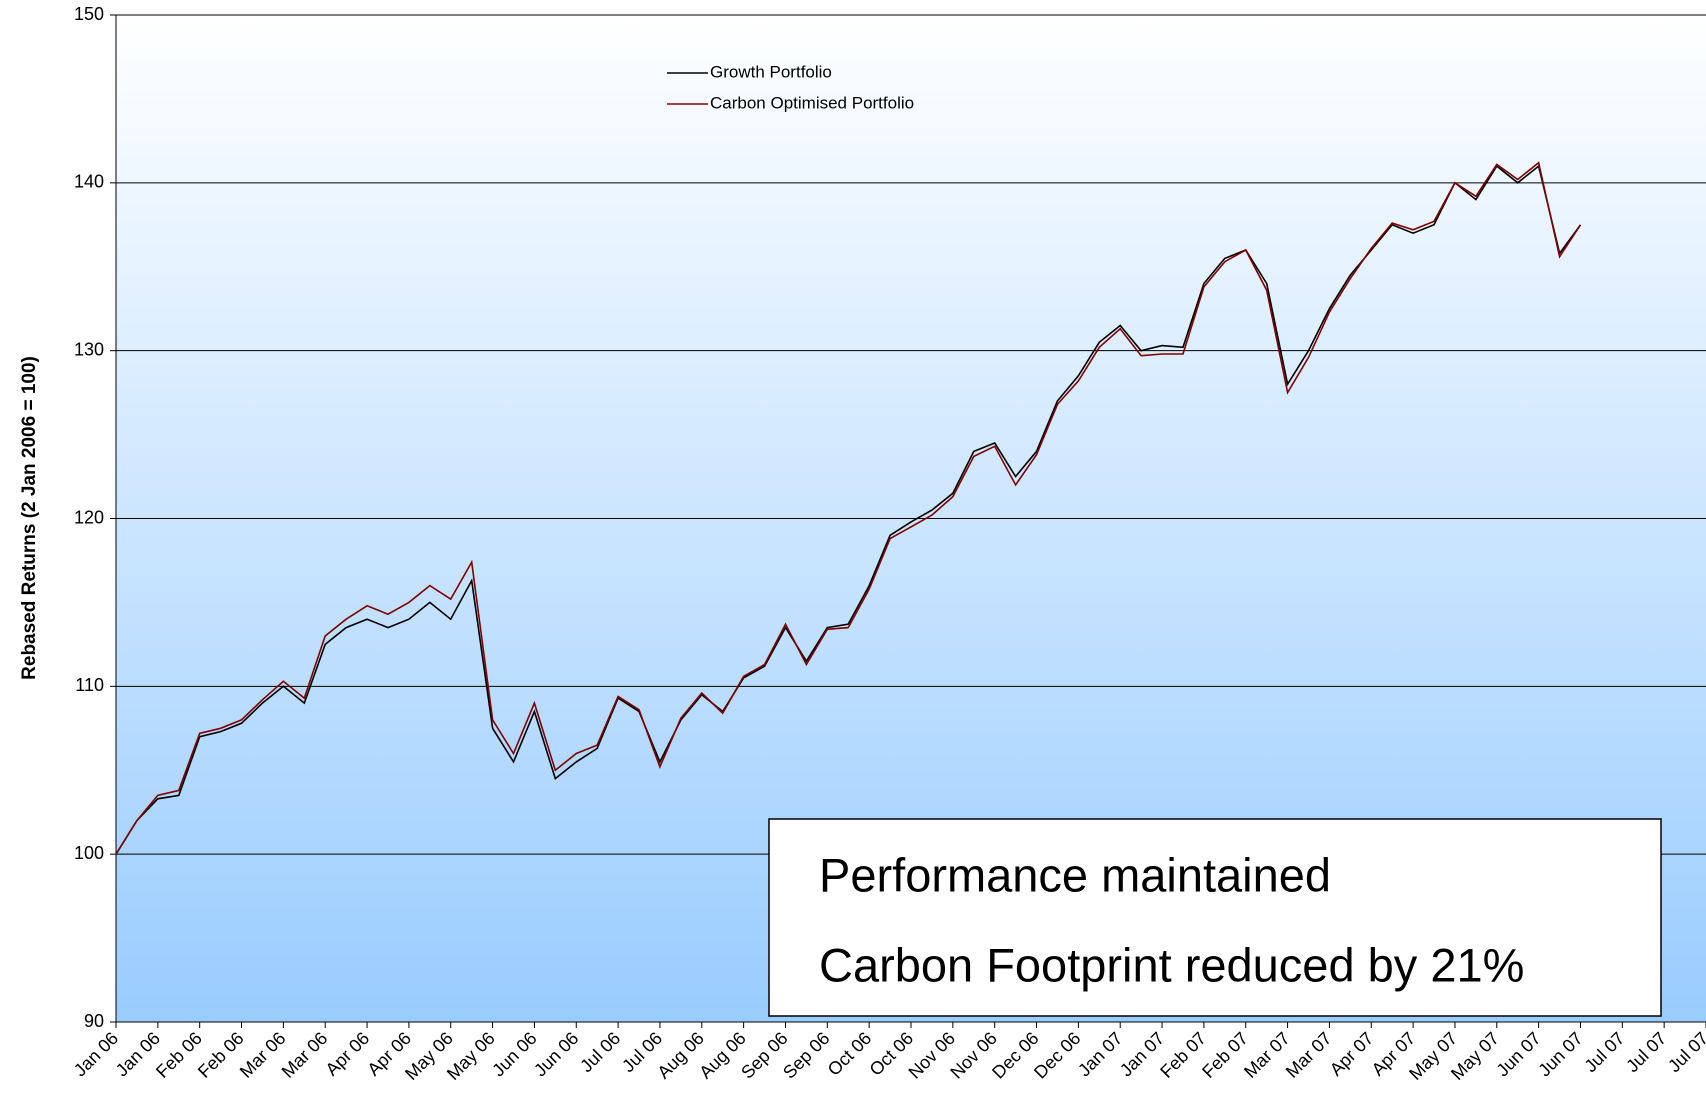 The height and width of the screenshot is (1113, 1706). I want to click on x-tick-label: May 07, so click(1475, 1056).